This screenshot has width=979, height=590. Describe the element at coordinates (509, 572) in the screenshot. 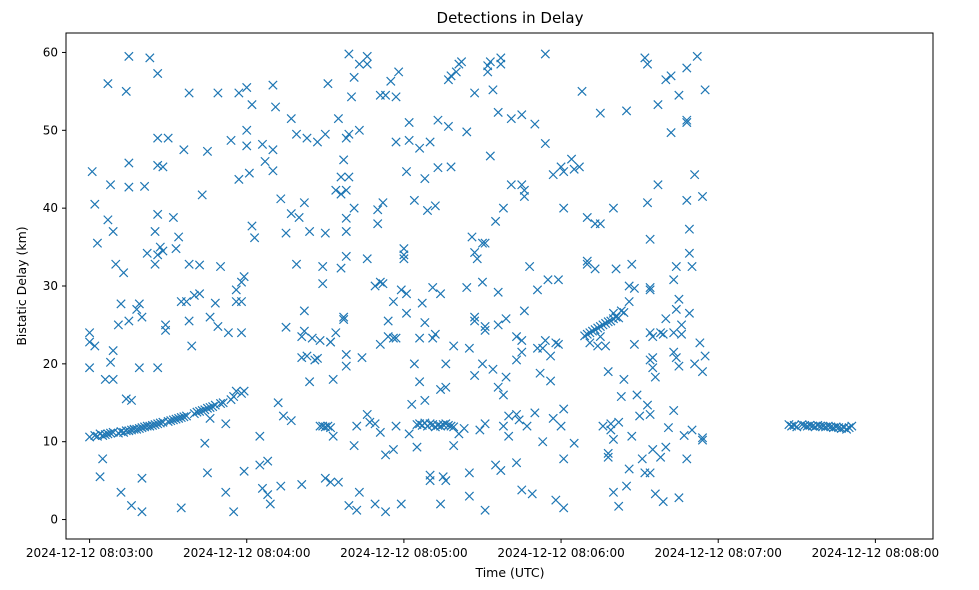

I see `x-axis-label: Time (UTC)` at that location.